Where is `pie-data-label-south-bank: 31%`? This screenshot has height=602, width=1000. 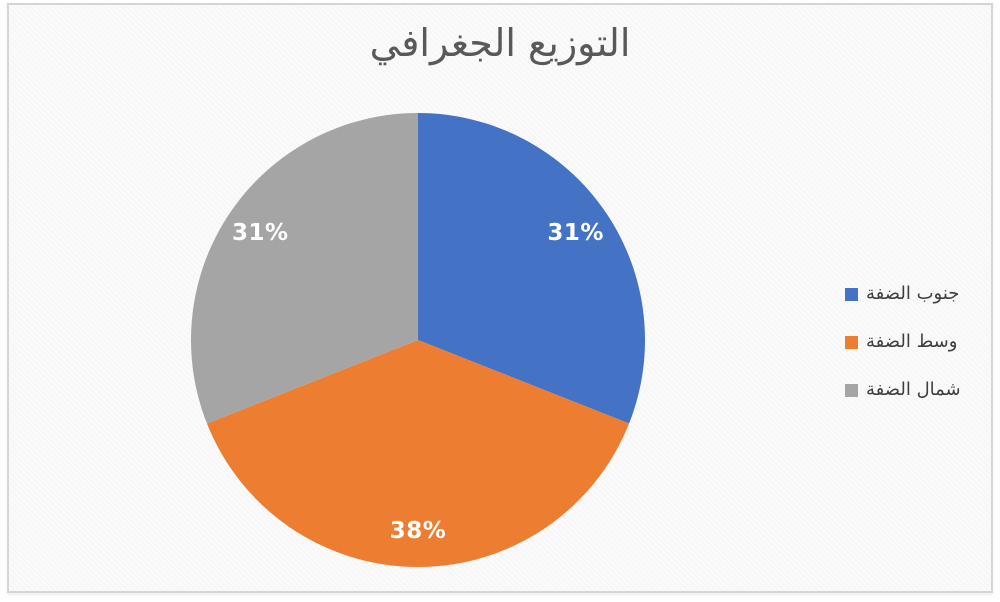
pie-data-label-south-bank: 31% is located at coordinates (575, 232).